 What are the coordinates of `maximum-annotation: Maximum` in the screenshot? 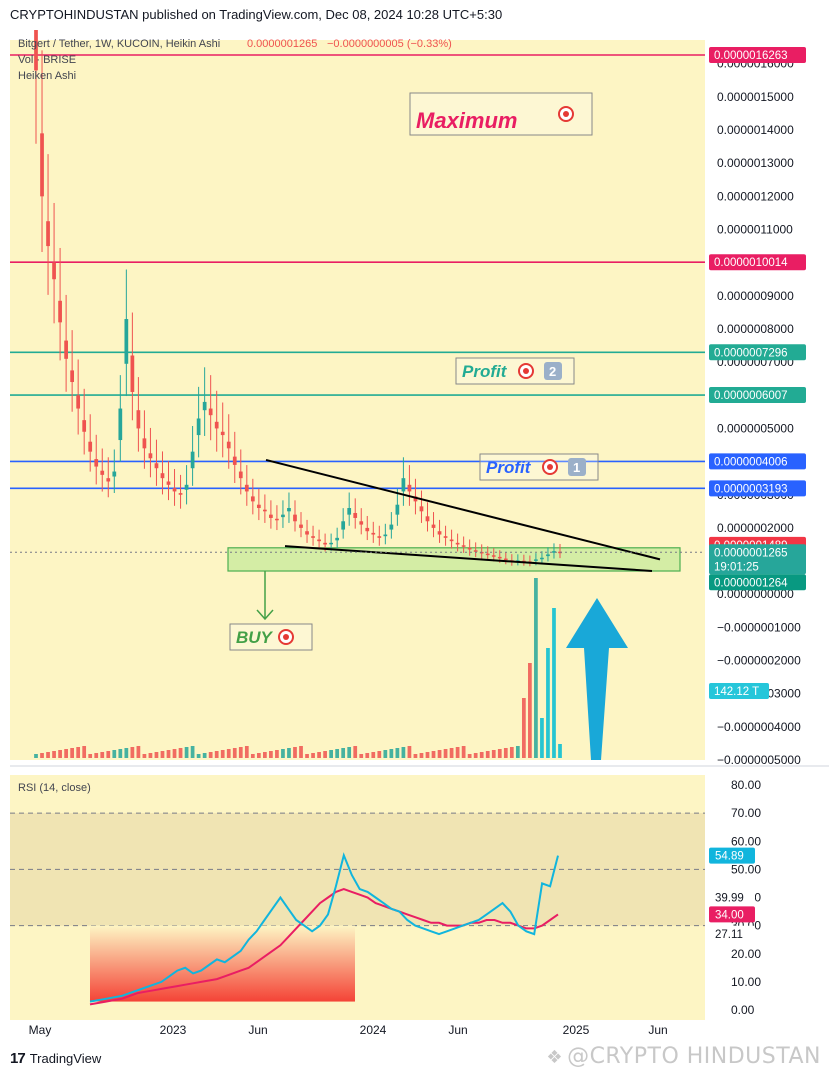 It's located at (501, 114).